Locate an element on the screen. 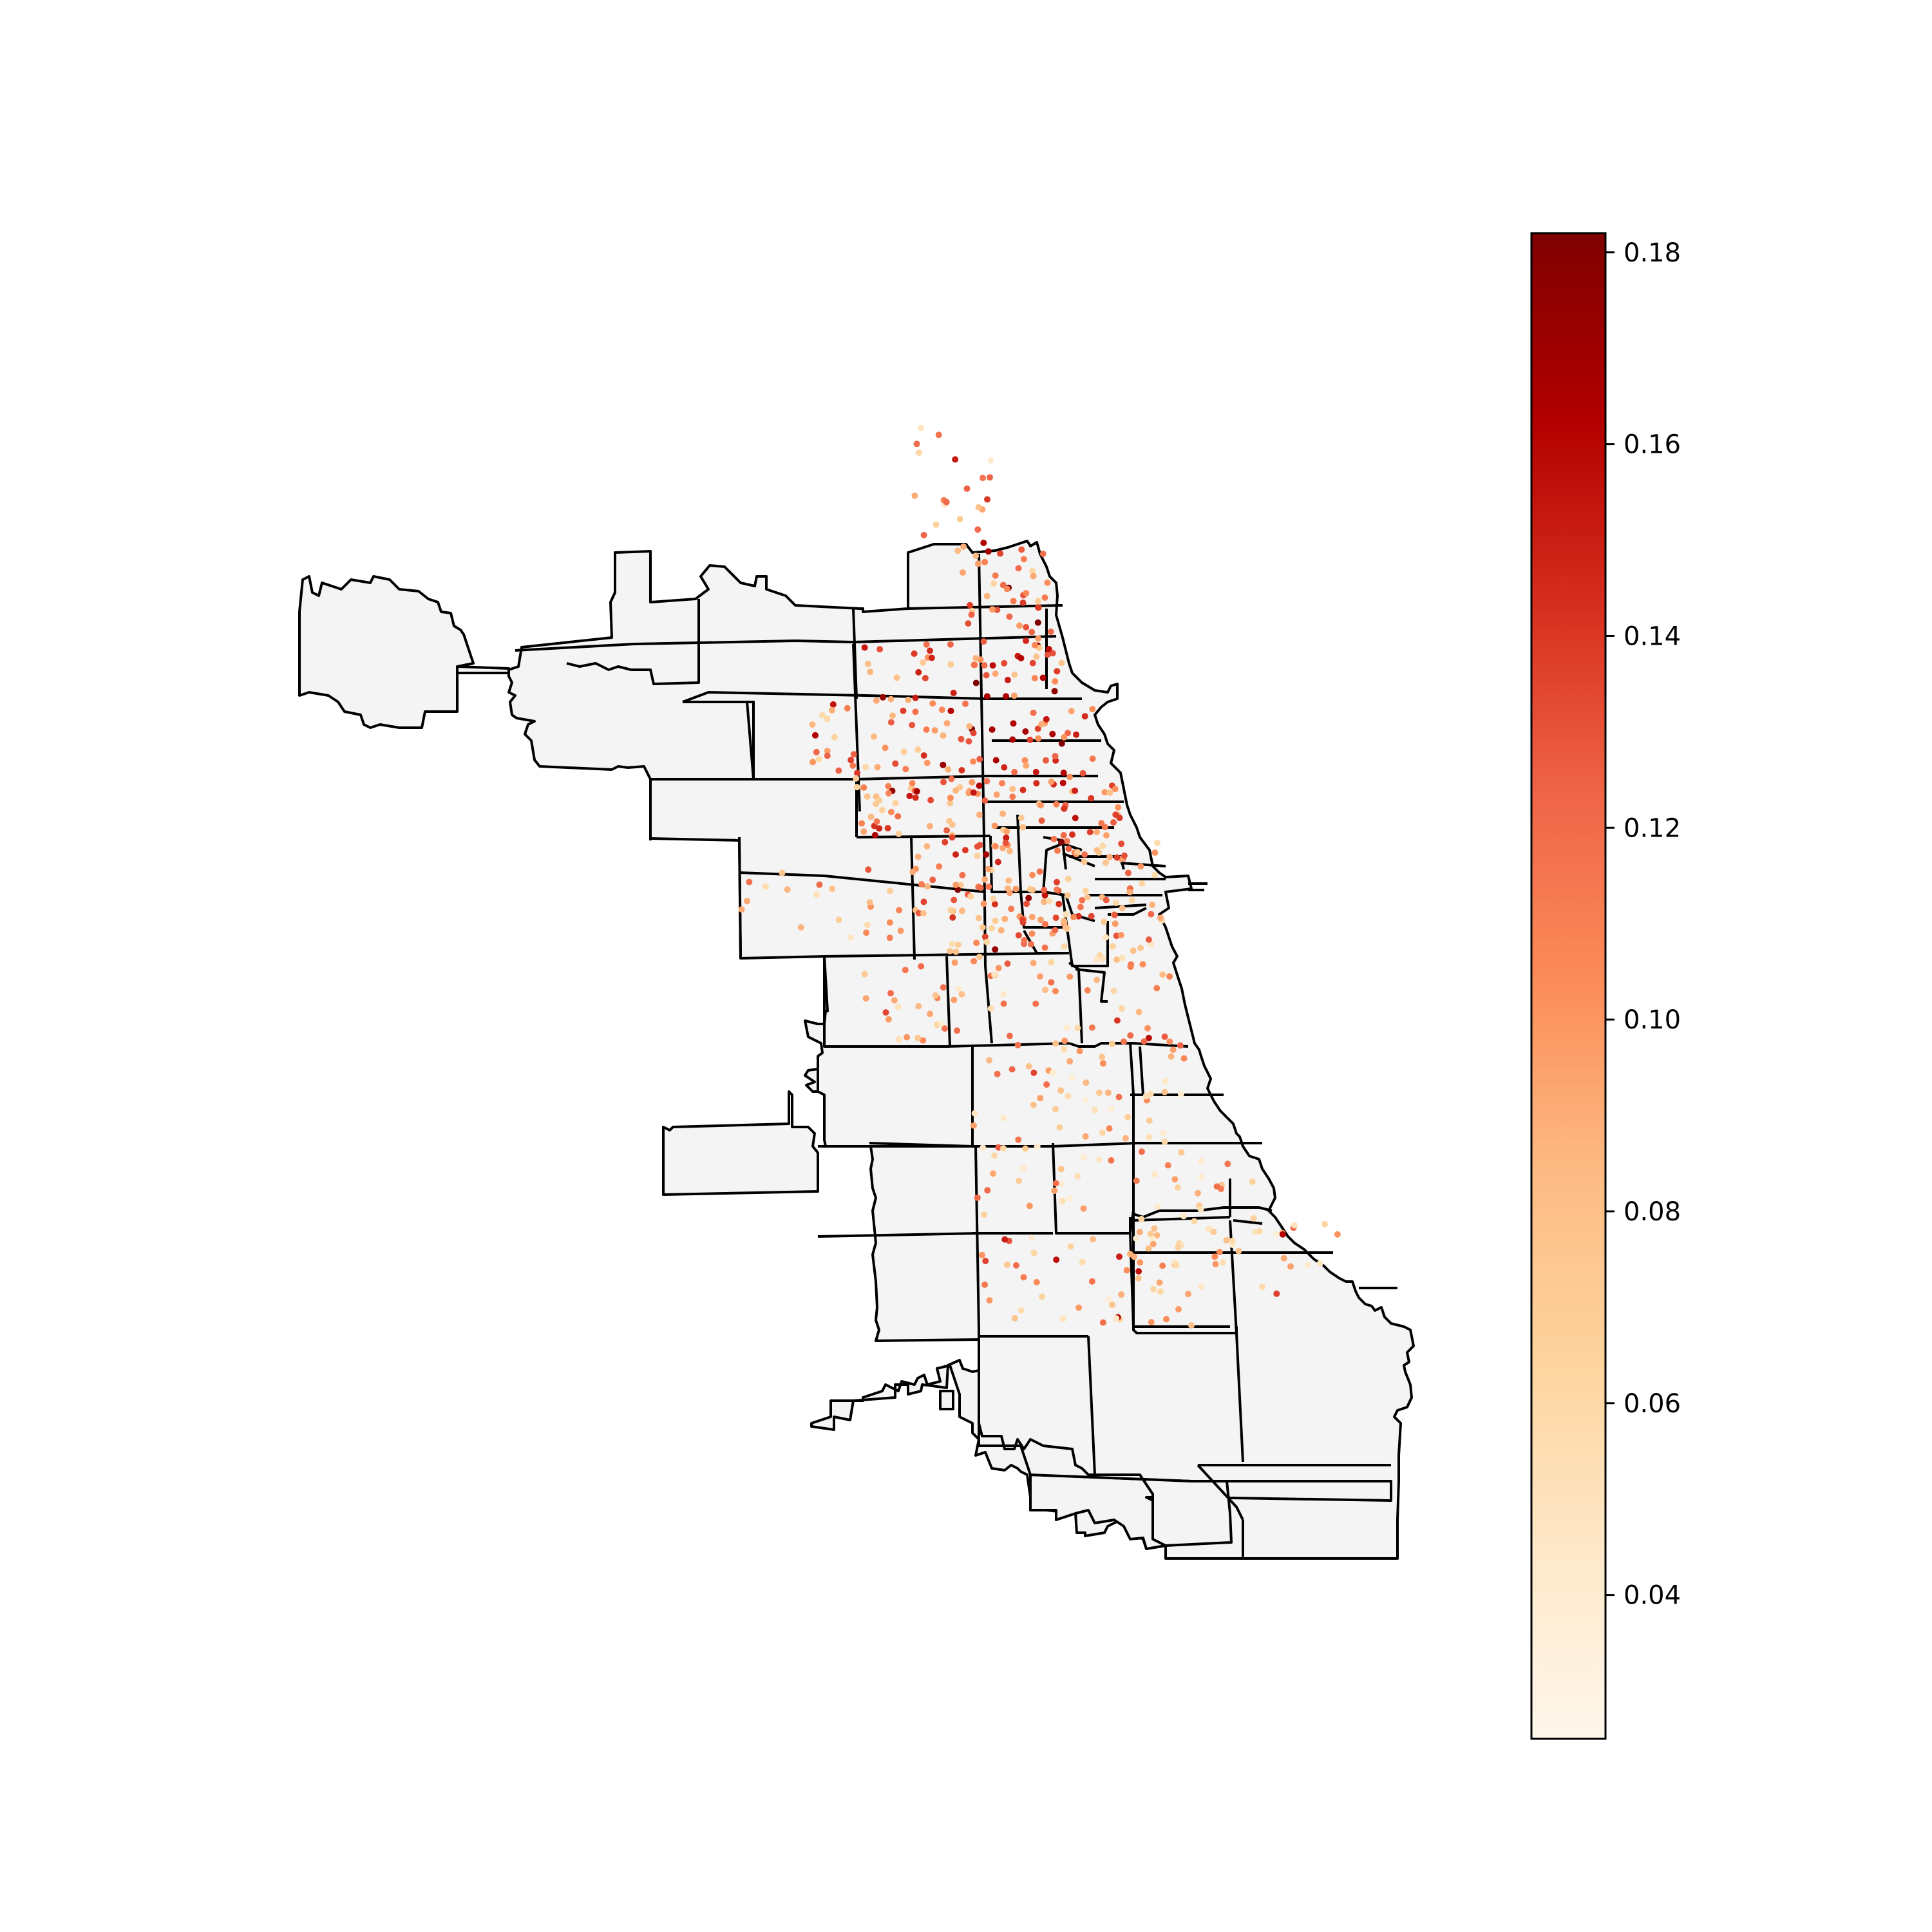 The width and height of the screenshot is (1932, 1932). west-protrusion is located at coordinates (741, 1143).